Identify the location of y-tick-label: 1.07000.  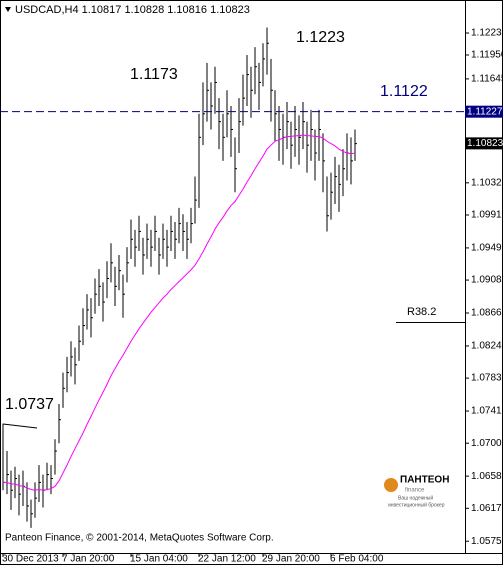
(487, 443).